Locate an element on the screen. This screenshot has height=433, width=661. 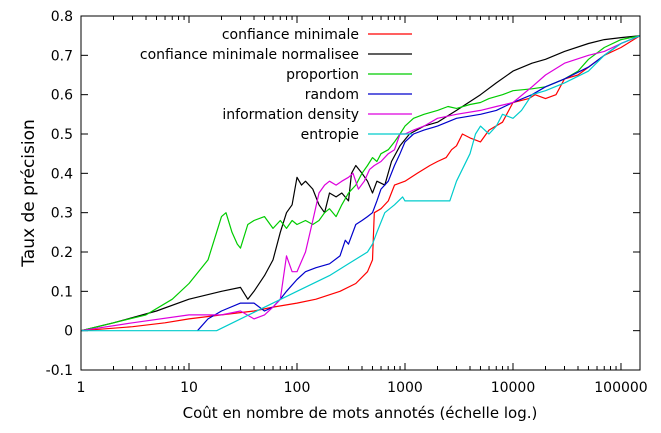
y-tick-label: 0.7 is located at coordinates (62, 56).